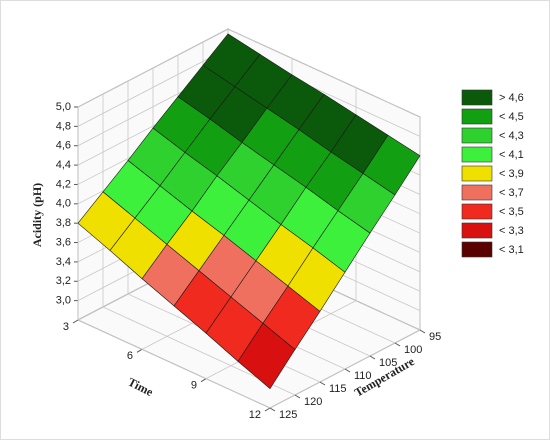 This screenshot has height=440, width=550. What do you see at coordinates (511, 98) in the screenshot?
I see `legend-label: > 4,6` at bounding box center [511, 98].